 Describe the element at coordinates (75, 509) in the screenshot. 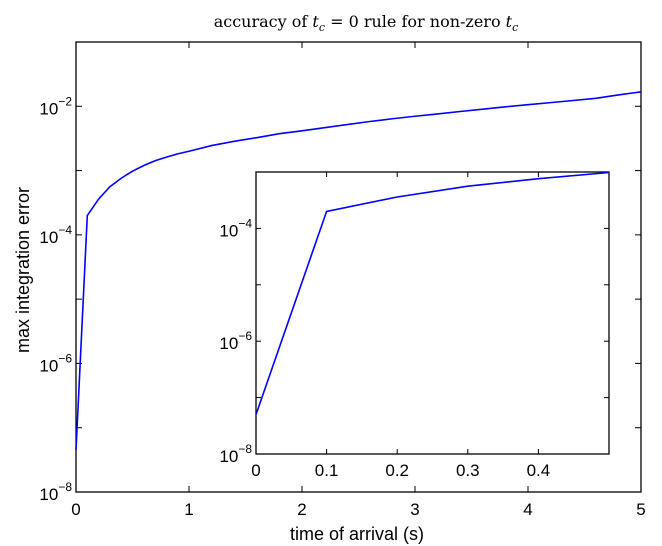

I see `main-x-tick-label: 0` at that location.